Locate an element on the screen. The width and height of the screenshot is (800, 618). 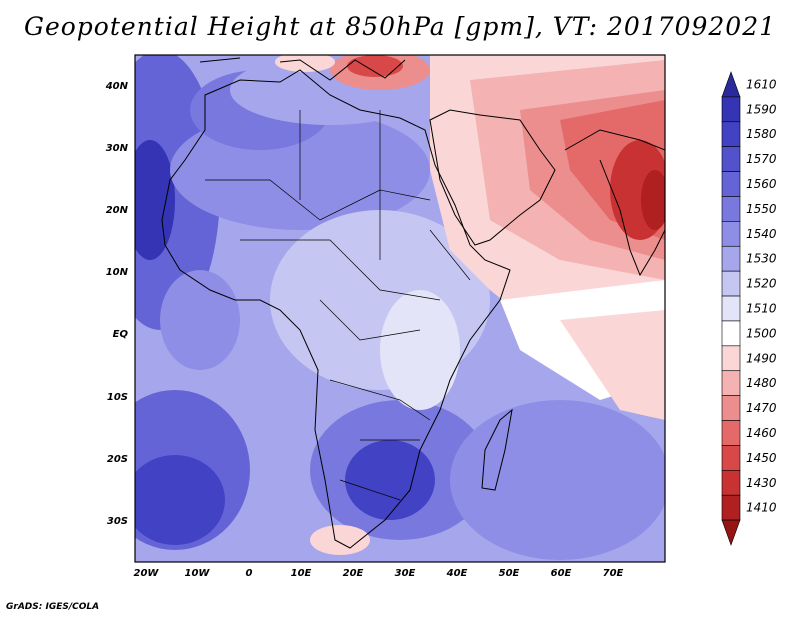
colorbar-level-label: 1520 is located at coordinates (761, 284).